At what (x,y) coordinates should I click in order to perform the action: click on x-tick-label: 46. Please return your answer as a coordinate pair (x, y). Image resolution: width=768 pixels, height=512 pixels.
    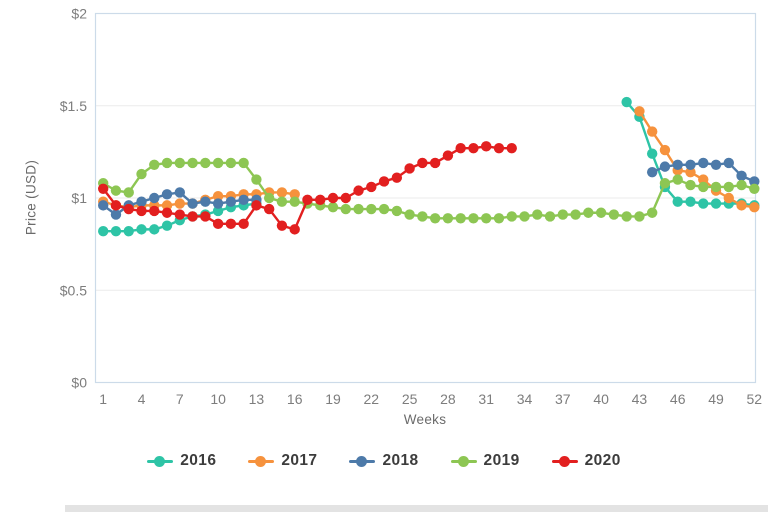
    Looking at the image, I should click on (678, 399).